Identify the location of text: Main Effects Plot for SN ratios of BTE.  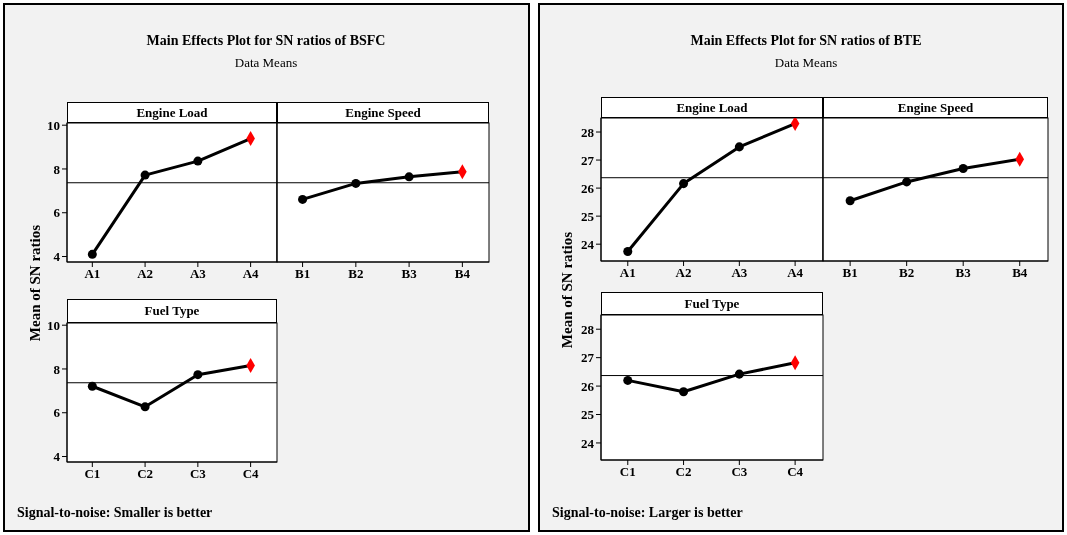
(806, 41).